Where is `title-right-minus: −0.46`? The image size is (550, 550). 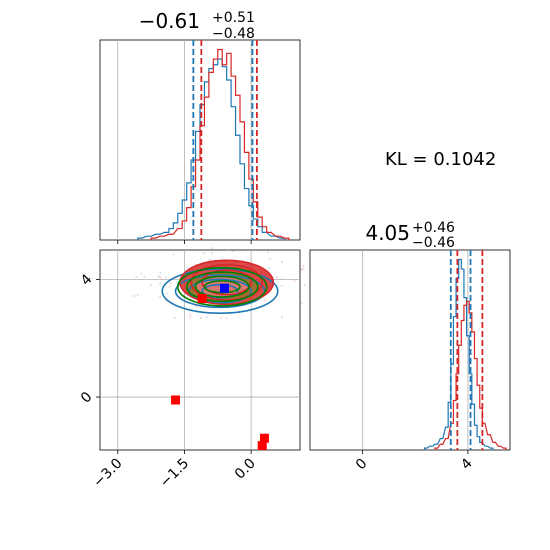
title-right-minus: −0.46 is located at coordinates (433, 243).